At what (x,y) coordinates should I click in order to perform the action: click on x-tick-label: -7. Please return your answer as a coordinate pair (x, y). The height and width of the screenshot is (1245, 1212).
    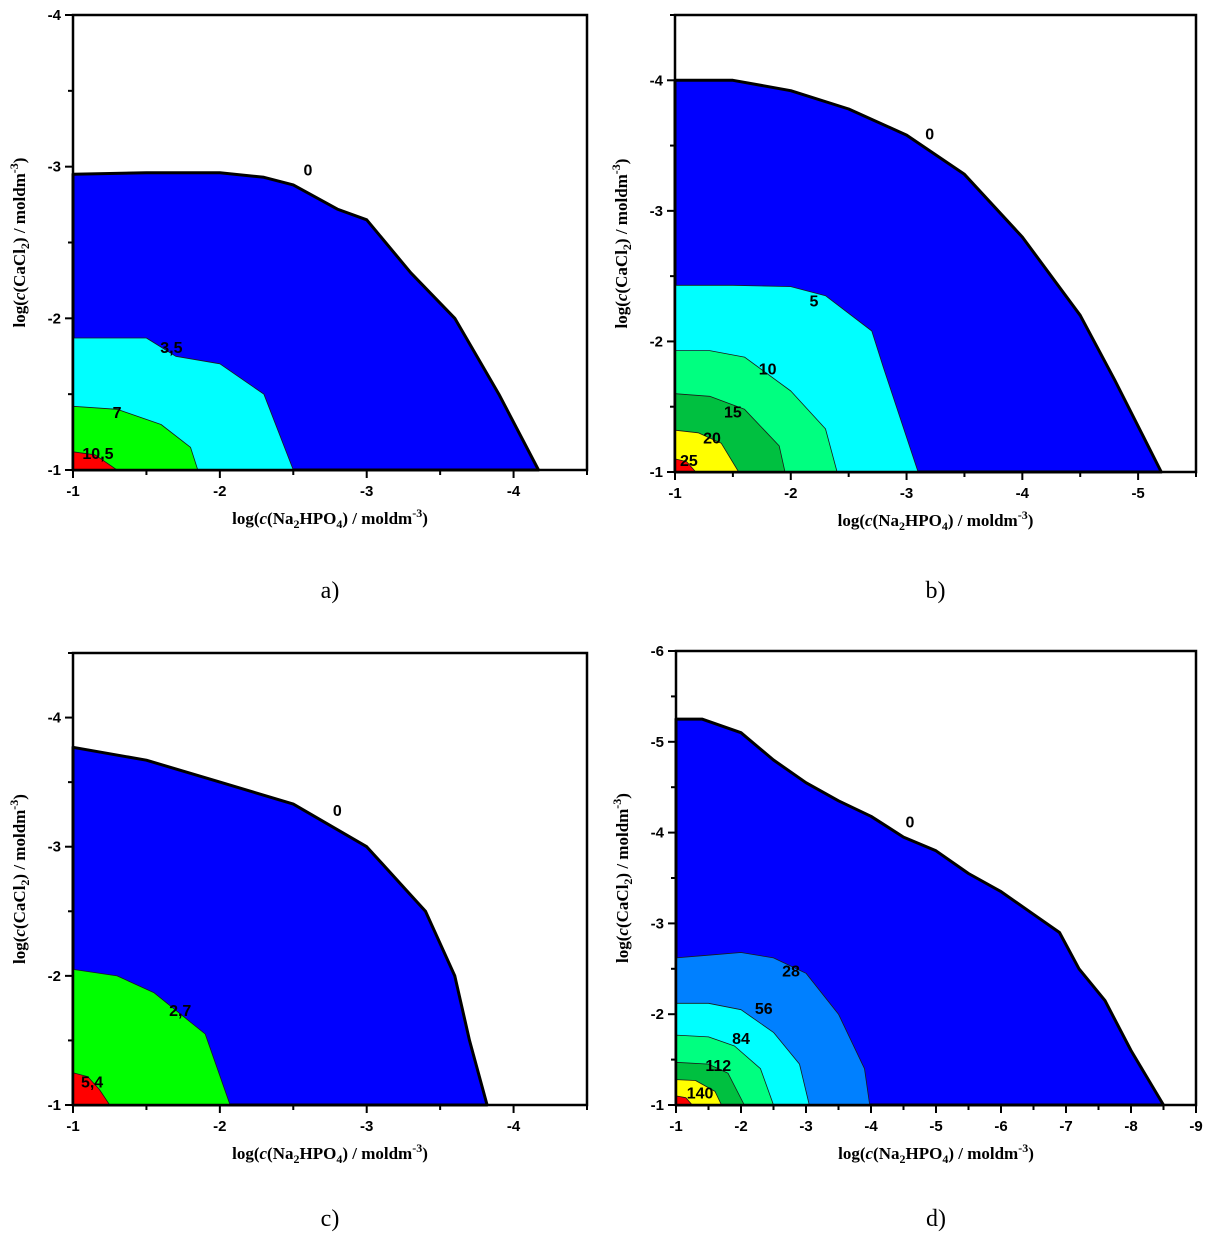
    Looking at the image, I should click on (1065, 1126).